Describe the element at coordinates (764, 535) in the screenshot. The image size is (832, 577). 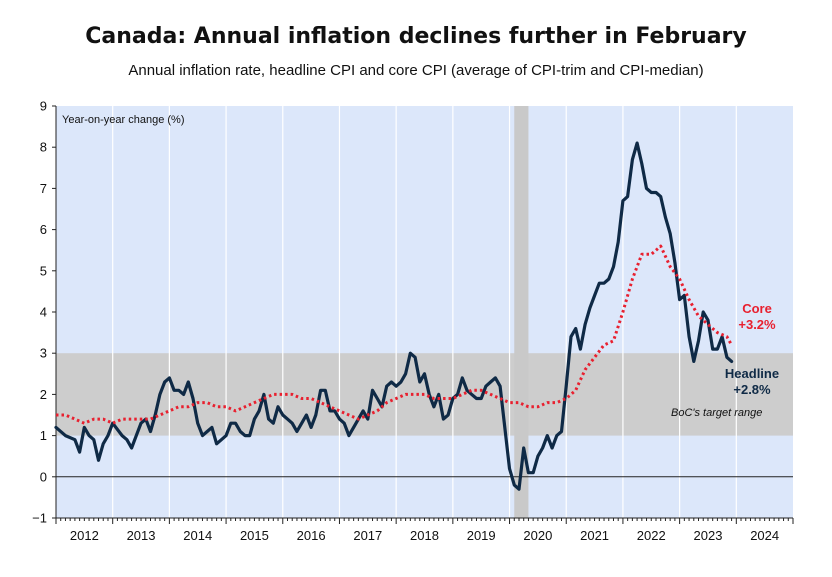
I see `x-tick-label: 2024` at that location.